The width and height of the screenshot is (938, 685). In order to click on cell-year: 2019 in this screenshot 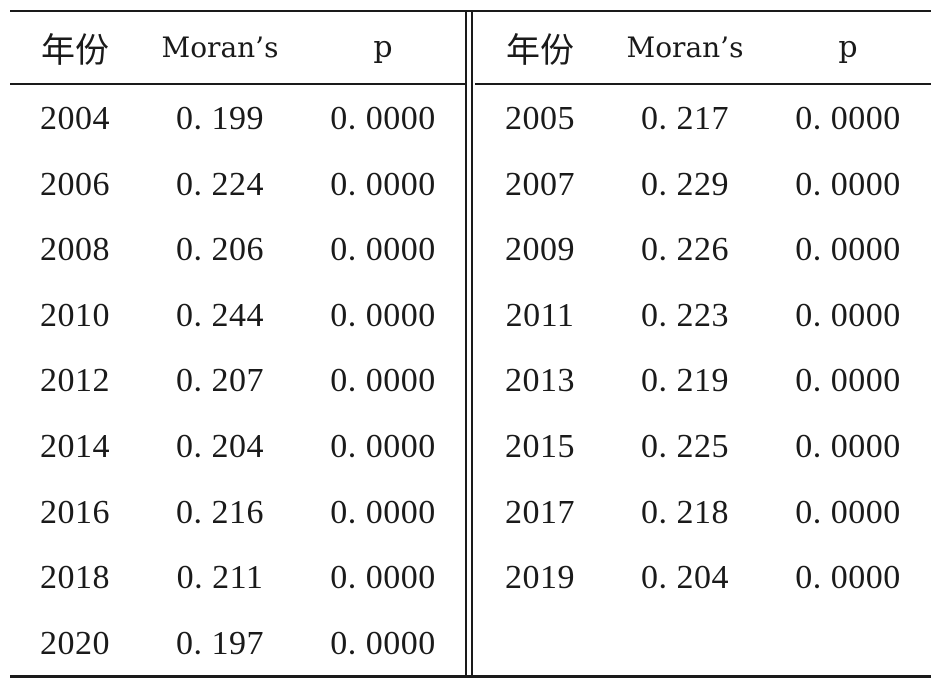, I will do `click(540, 578)`.